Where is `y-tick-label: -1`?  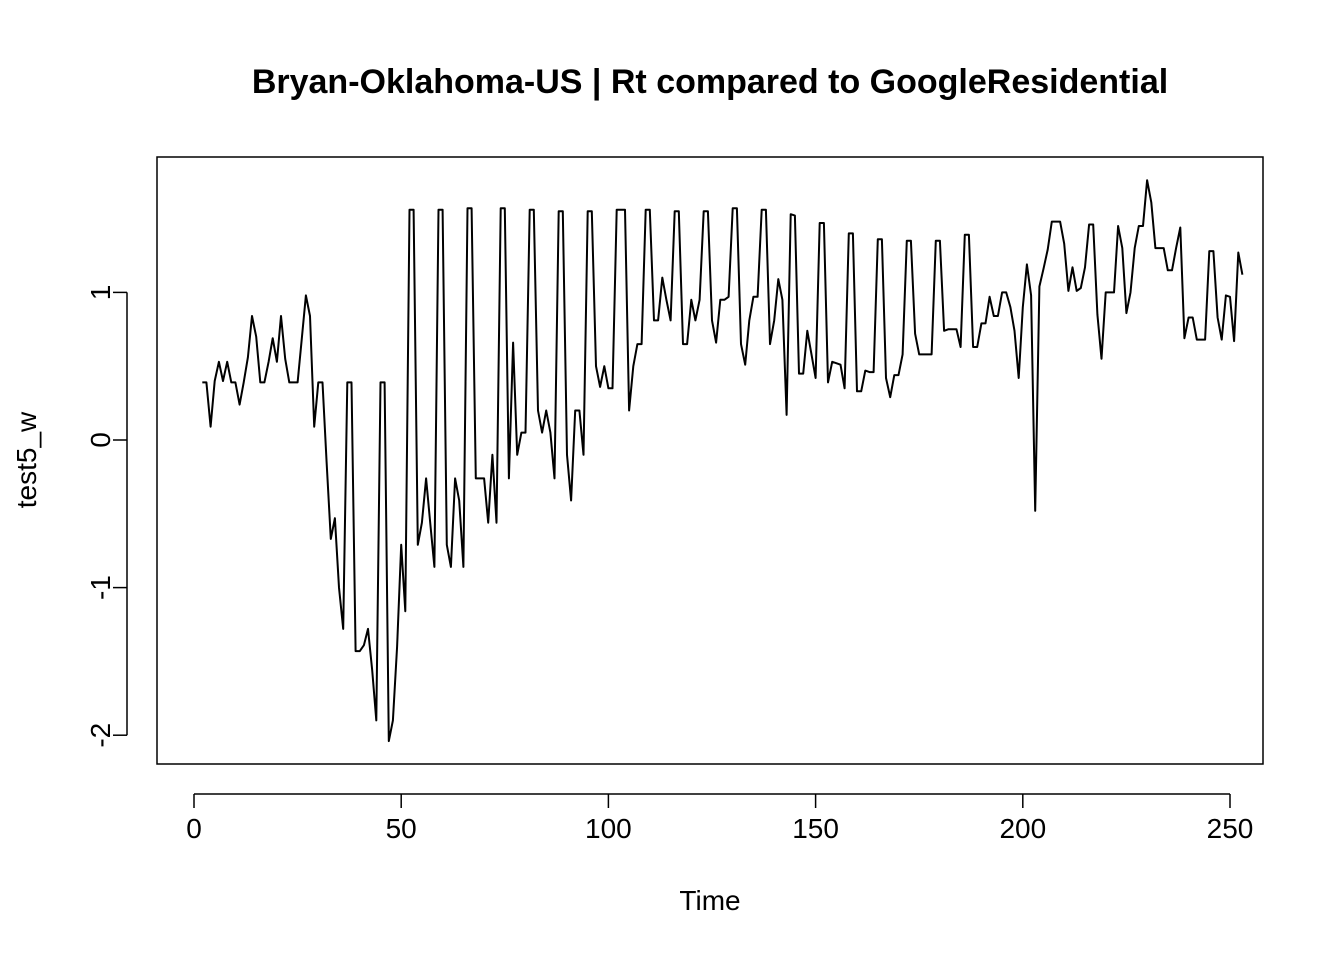
y-tick-label: -1 is located at coordinates (100, 587).